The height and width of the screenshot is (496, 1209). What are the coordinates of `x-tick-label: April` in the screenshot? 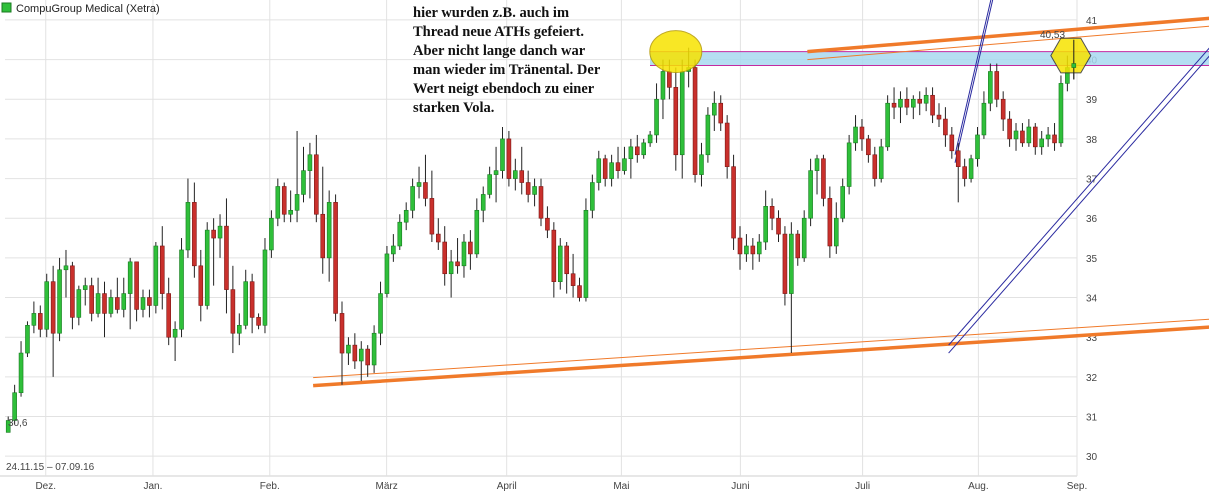 It's located at (507, 486).